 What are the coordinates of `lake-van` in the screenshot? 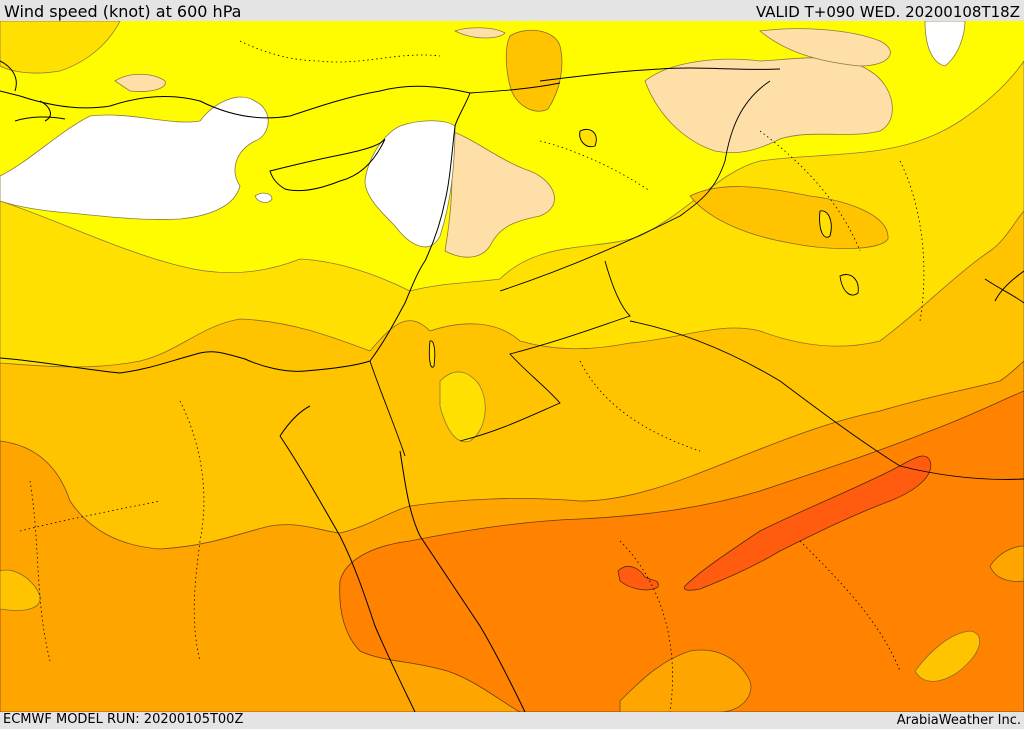 It's located at (588, 138).